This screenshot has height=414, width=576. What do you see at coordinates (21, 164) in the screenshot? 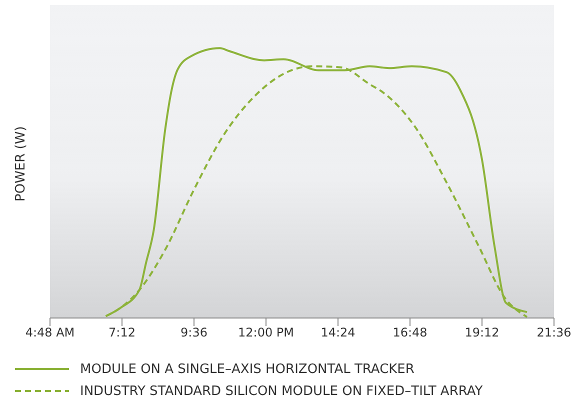
I see `y-axis-title: POWER (W)` at bounding box center [21, 164].